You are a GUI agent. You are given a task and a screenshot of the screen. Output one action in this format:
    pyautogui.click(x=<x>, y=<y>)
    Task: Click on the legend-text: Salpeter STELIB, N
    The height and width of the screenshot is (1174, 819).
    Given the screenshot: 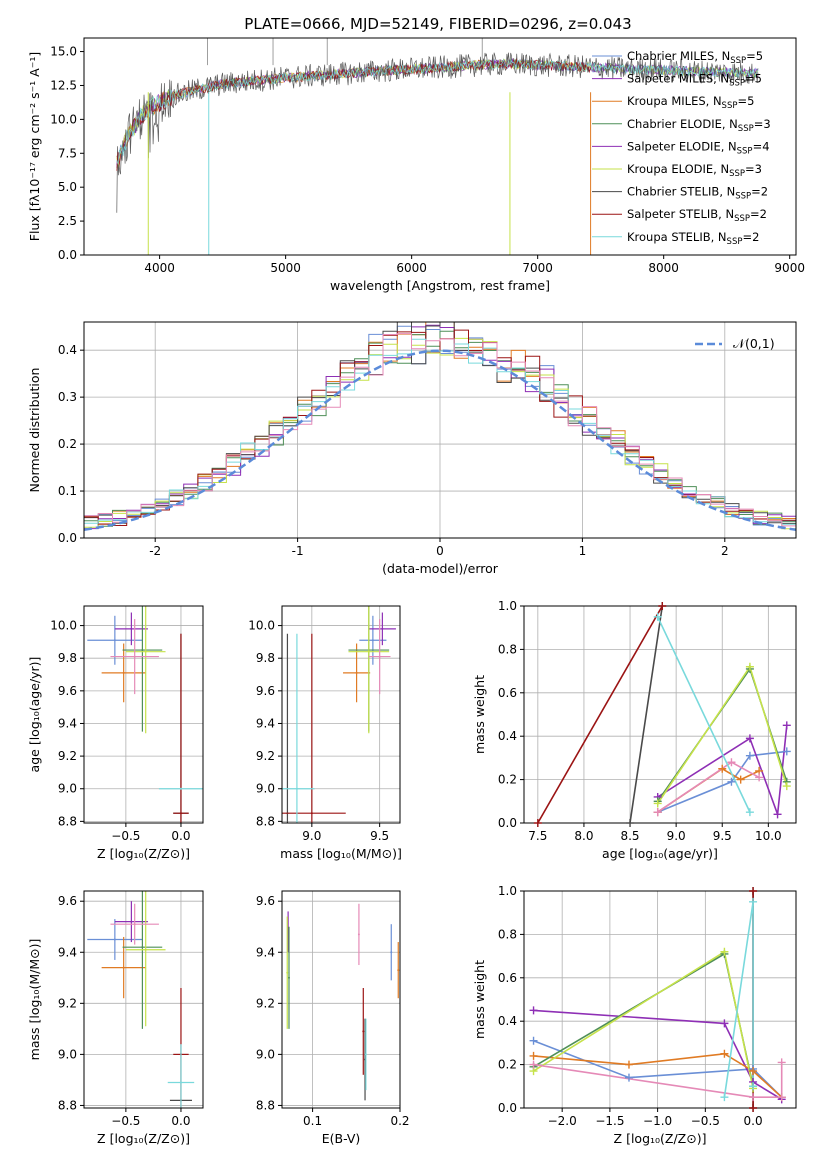 What is the action you would take?
    pyautogui.click(x=680, y=214)
    